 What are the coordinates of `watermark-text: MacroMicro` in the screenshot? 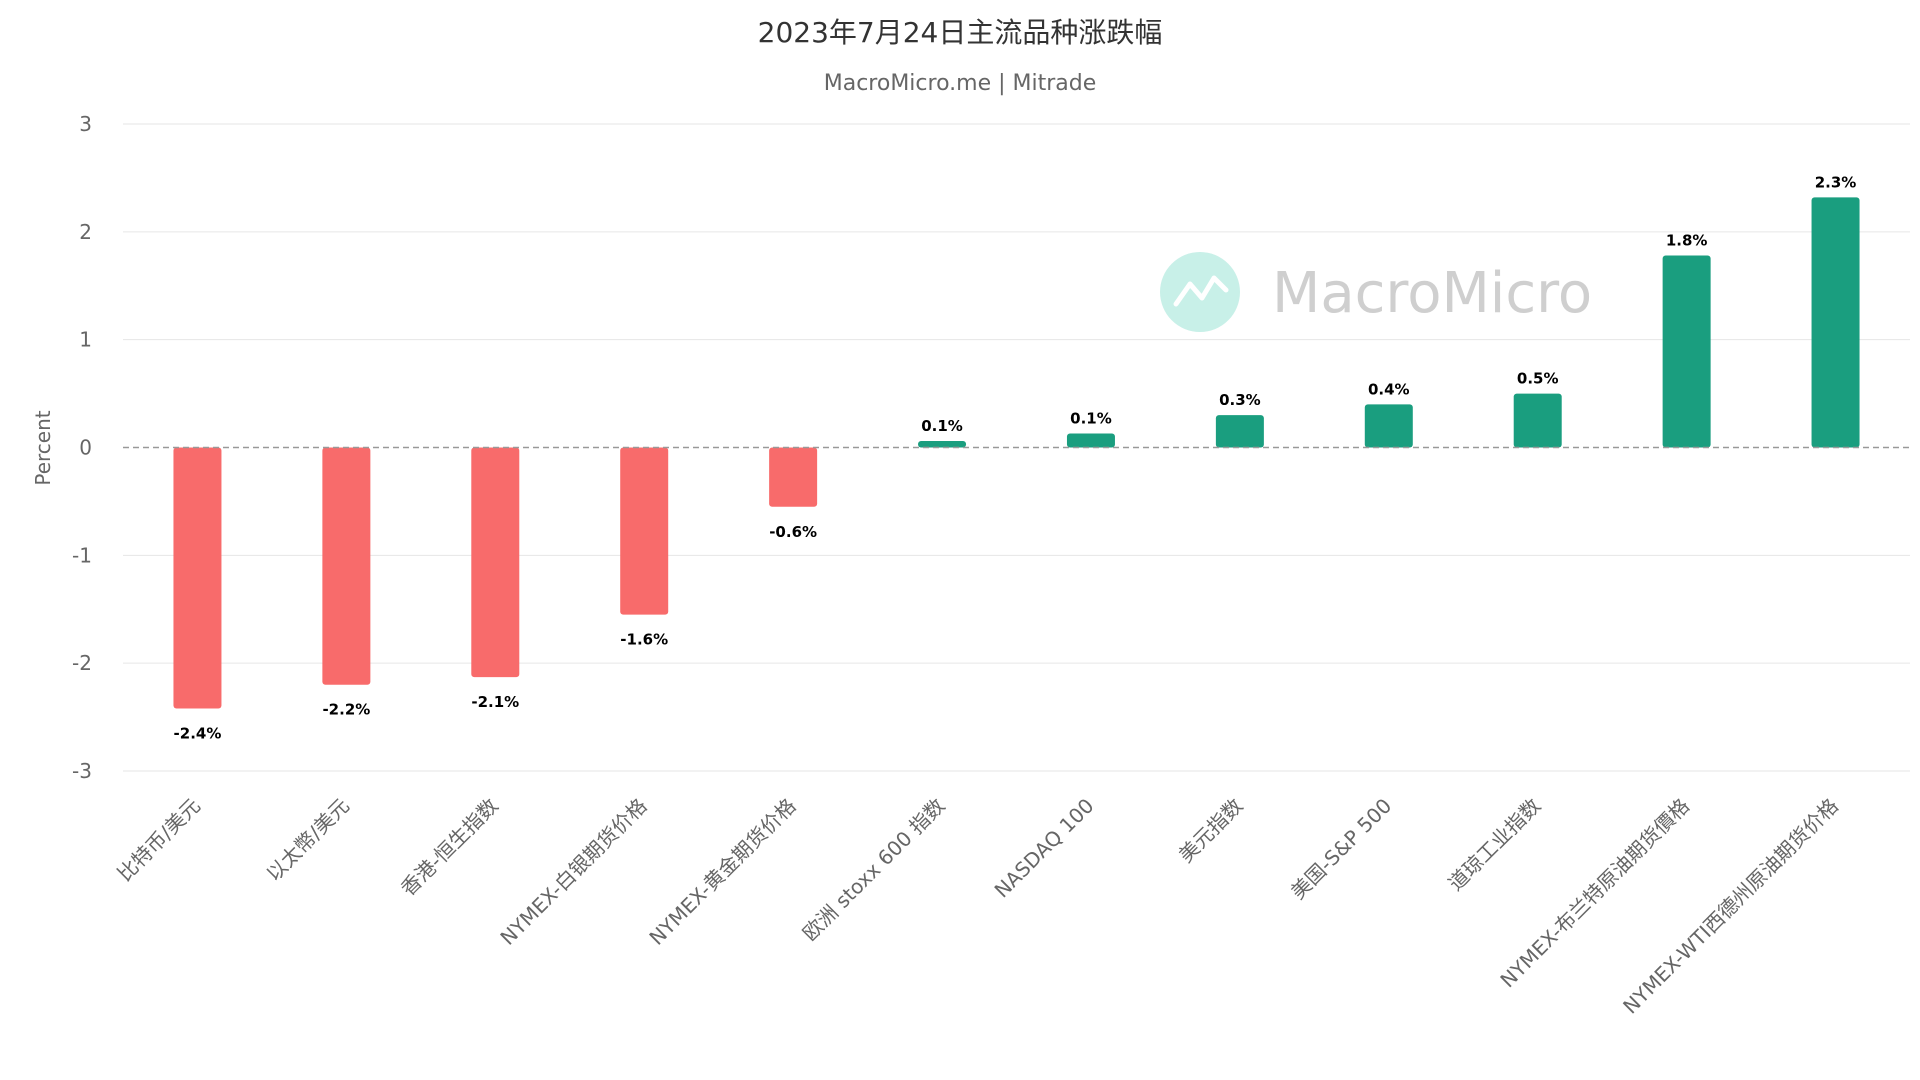 It's located at (1432, 293).